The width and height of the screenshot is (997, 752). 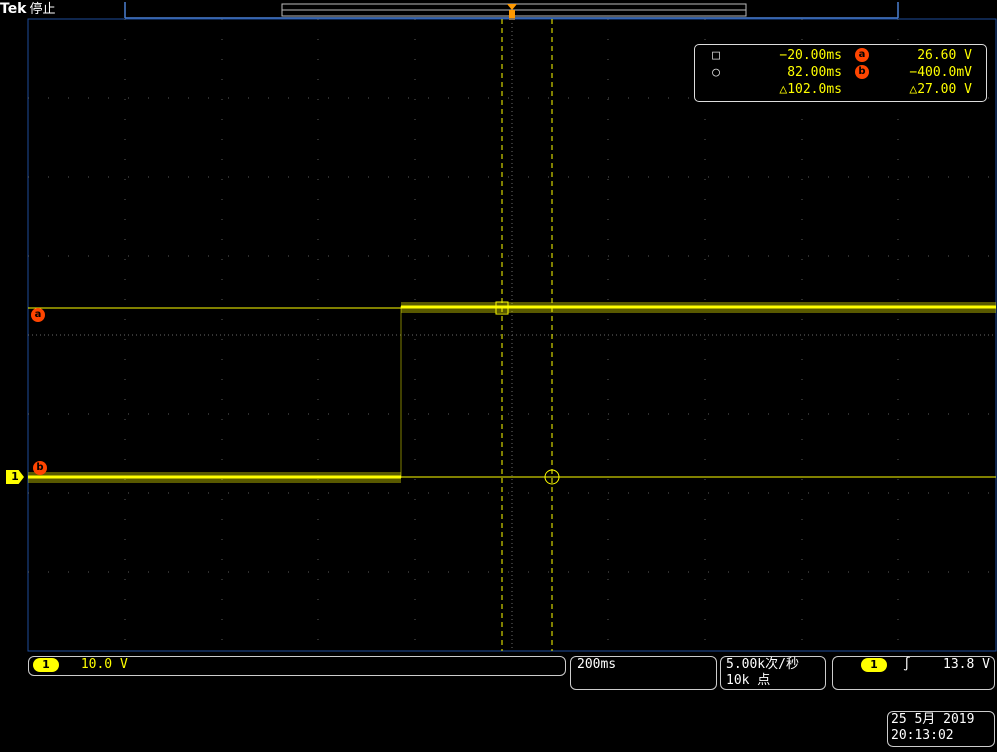 What do you see at coordinates (773, 673) in the screenshot?
I see `acquisition-box: 5.00k次/秒 10k 点` at bounding box center [773, 673].